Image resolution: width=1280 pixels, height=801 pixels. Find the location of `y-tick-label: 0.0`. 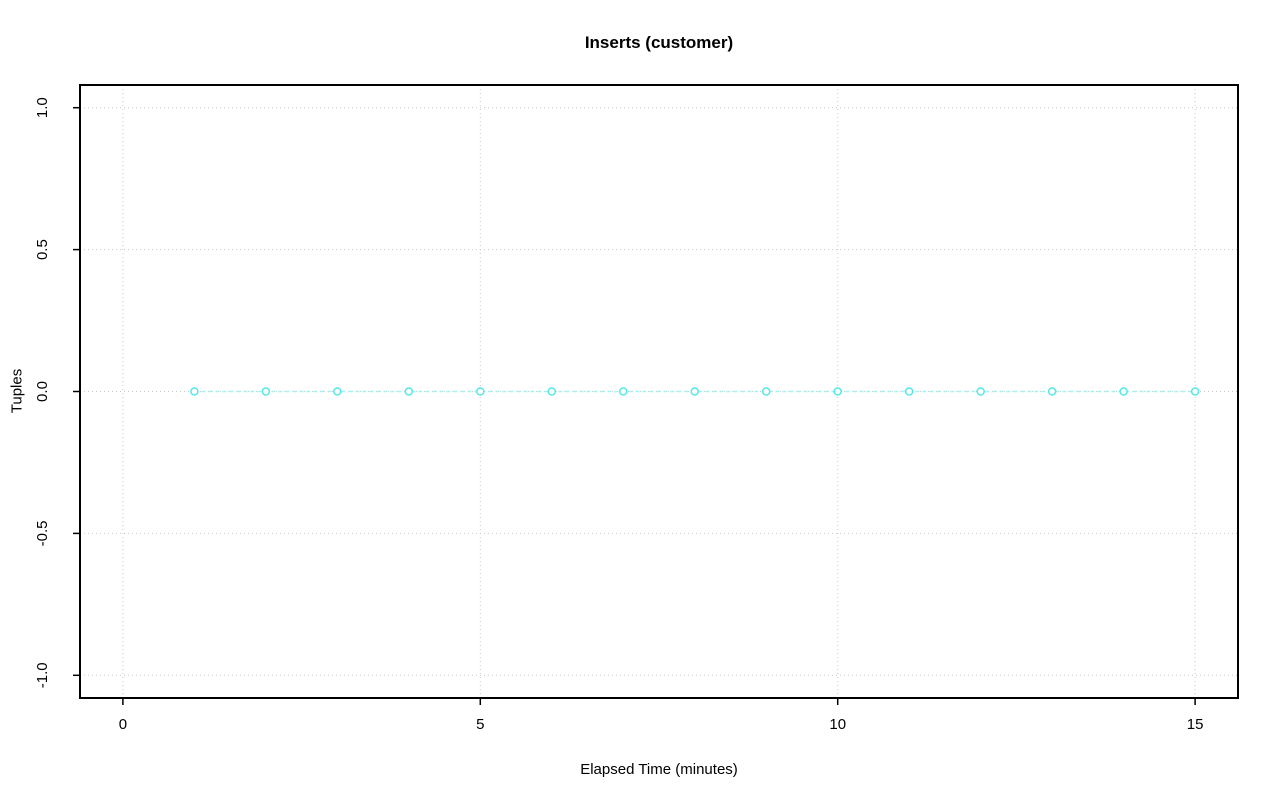

y-tick-label: 0.0 is located at coordinates (42, 391).